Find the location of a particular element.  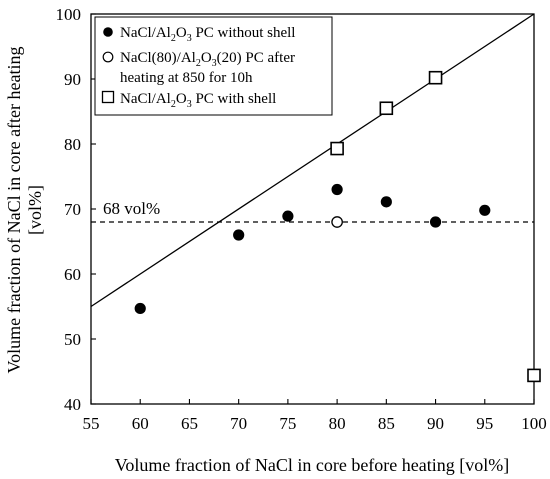

x-tick-label: 70 is located at coordinates (238, 423).